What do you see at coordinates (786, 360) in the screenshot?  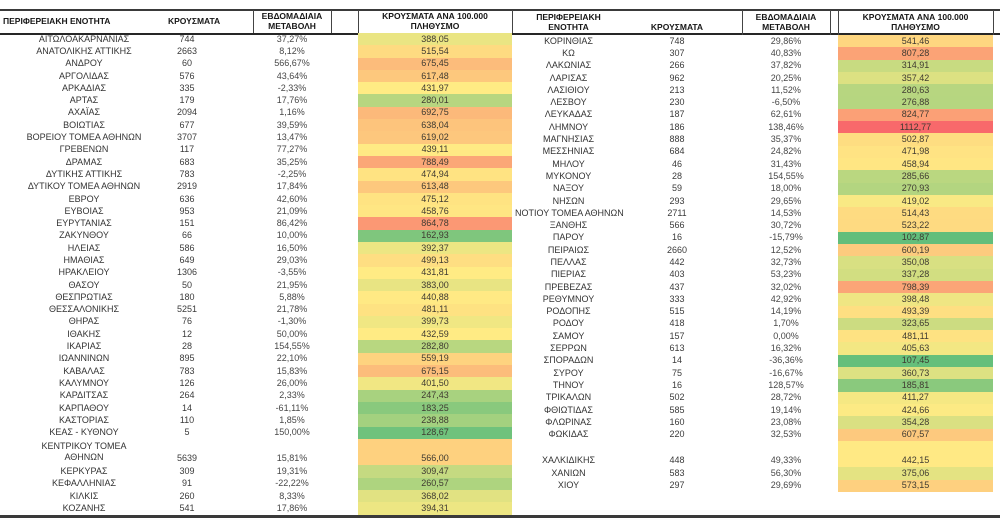 I see `weekly-change-cell: -36,36%` at bounding box center [786, 360].